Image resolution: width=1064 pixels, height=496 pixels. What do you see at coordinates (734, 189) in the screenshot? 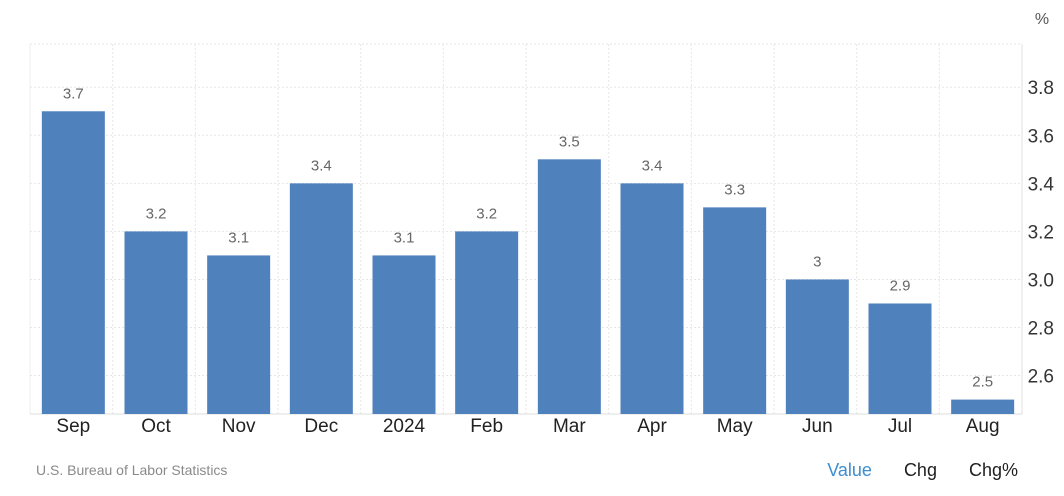
I see `value-label: 3.3` at bounding box center [734, 189].